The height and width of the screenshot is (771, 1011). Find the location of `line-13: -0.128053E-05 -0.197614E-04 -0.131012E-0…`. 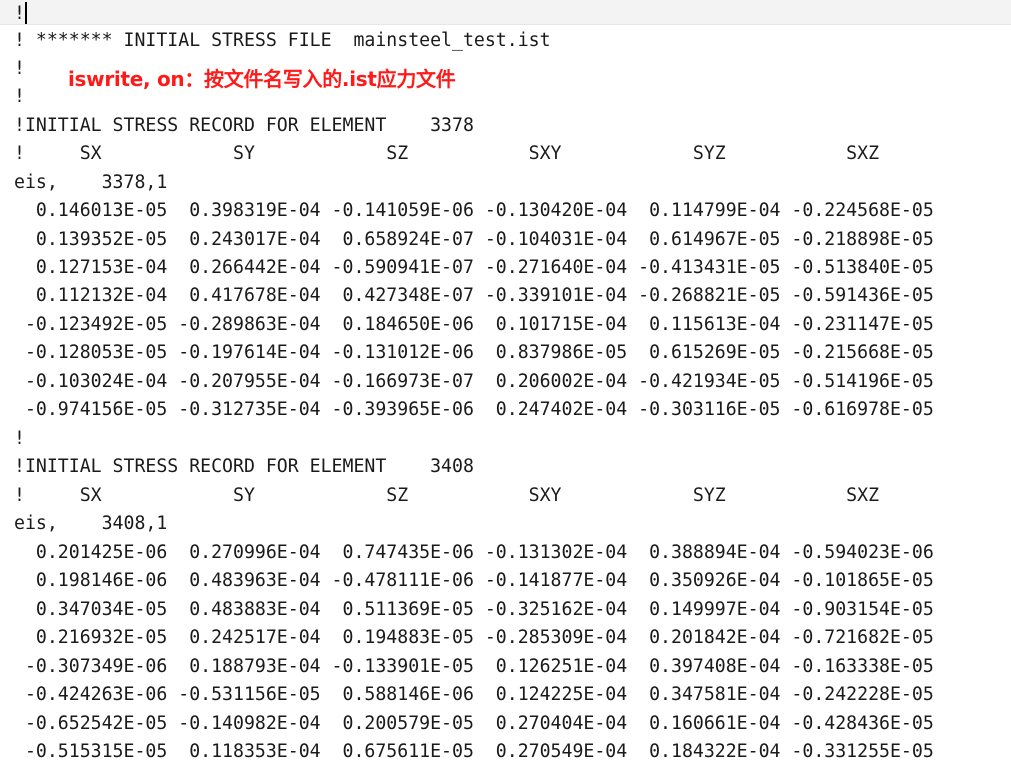

line-13: -0.128053E-05 -0.197614E-04 -0.131012E-0… is located at coordinates (474, 352).